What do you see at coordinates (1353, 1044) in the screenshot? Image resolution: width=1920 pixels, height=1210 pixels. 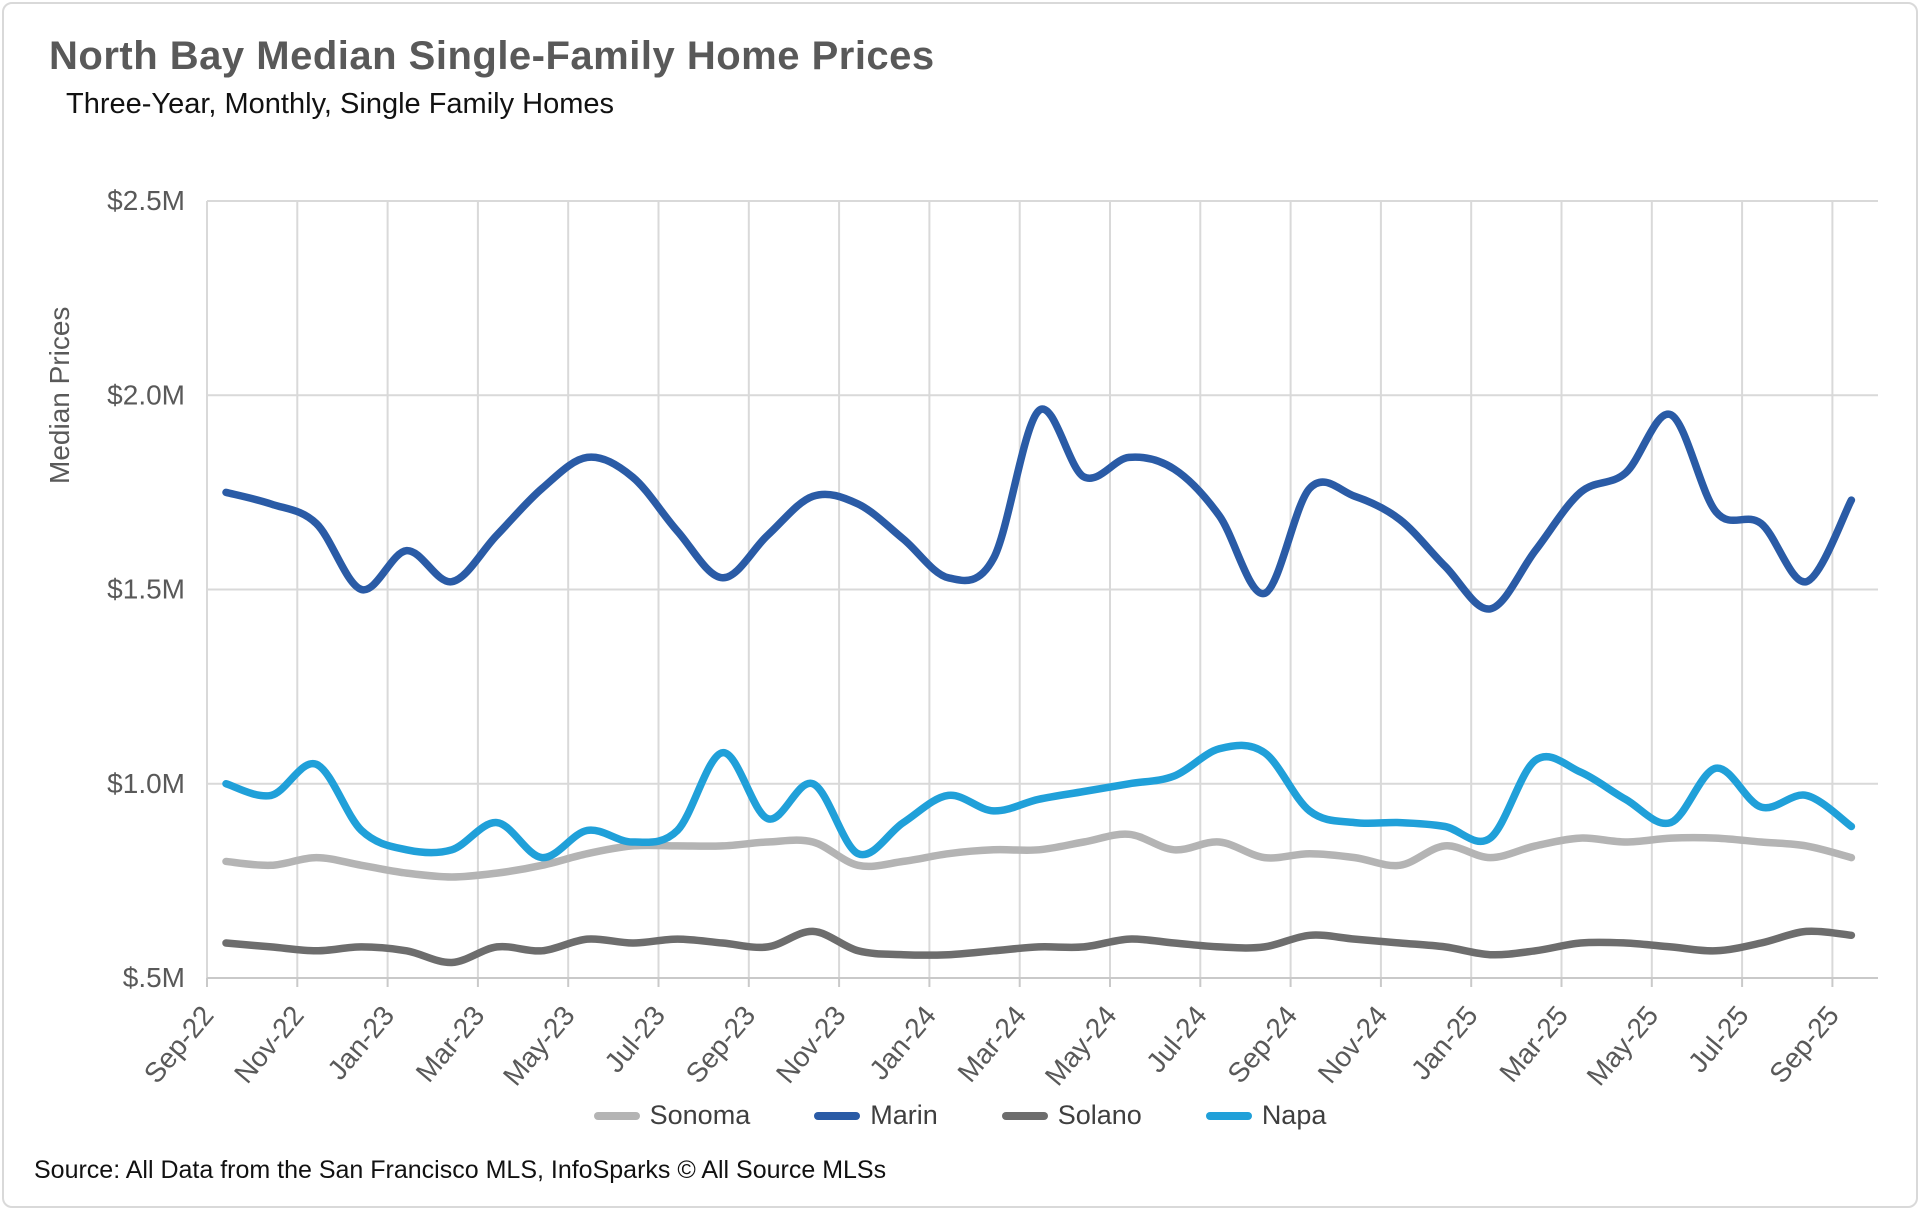 I see `x-tick-label: Nov-24` at bounding box center [1353, 1044].